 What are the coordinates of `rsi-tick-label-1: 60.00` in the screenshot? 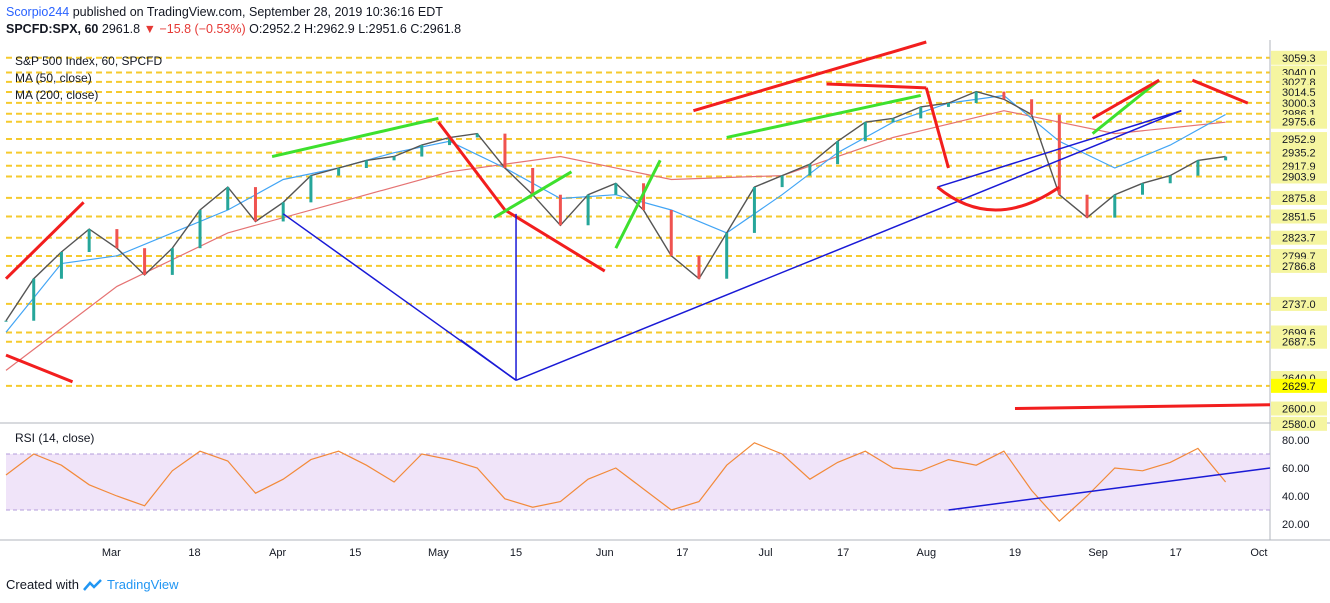 It's located at (1296, 469).